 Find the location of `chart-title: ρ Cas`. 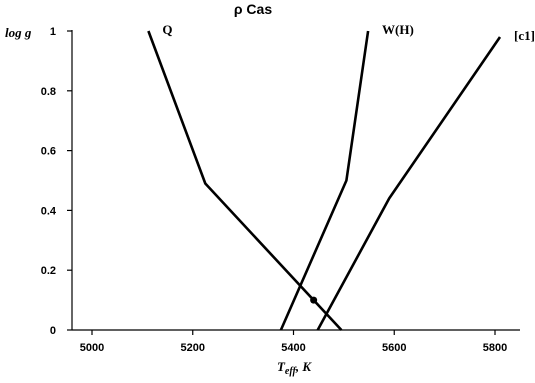

chart-title: ρ Cas is located at coordinates (253, 9).